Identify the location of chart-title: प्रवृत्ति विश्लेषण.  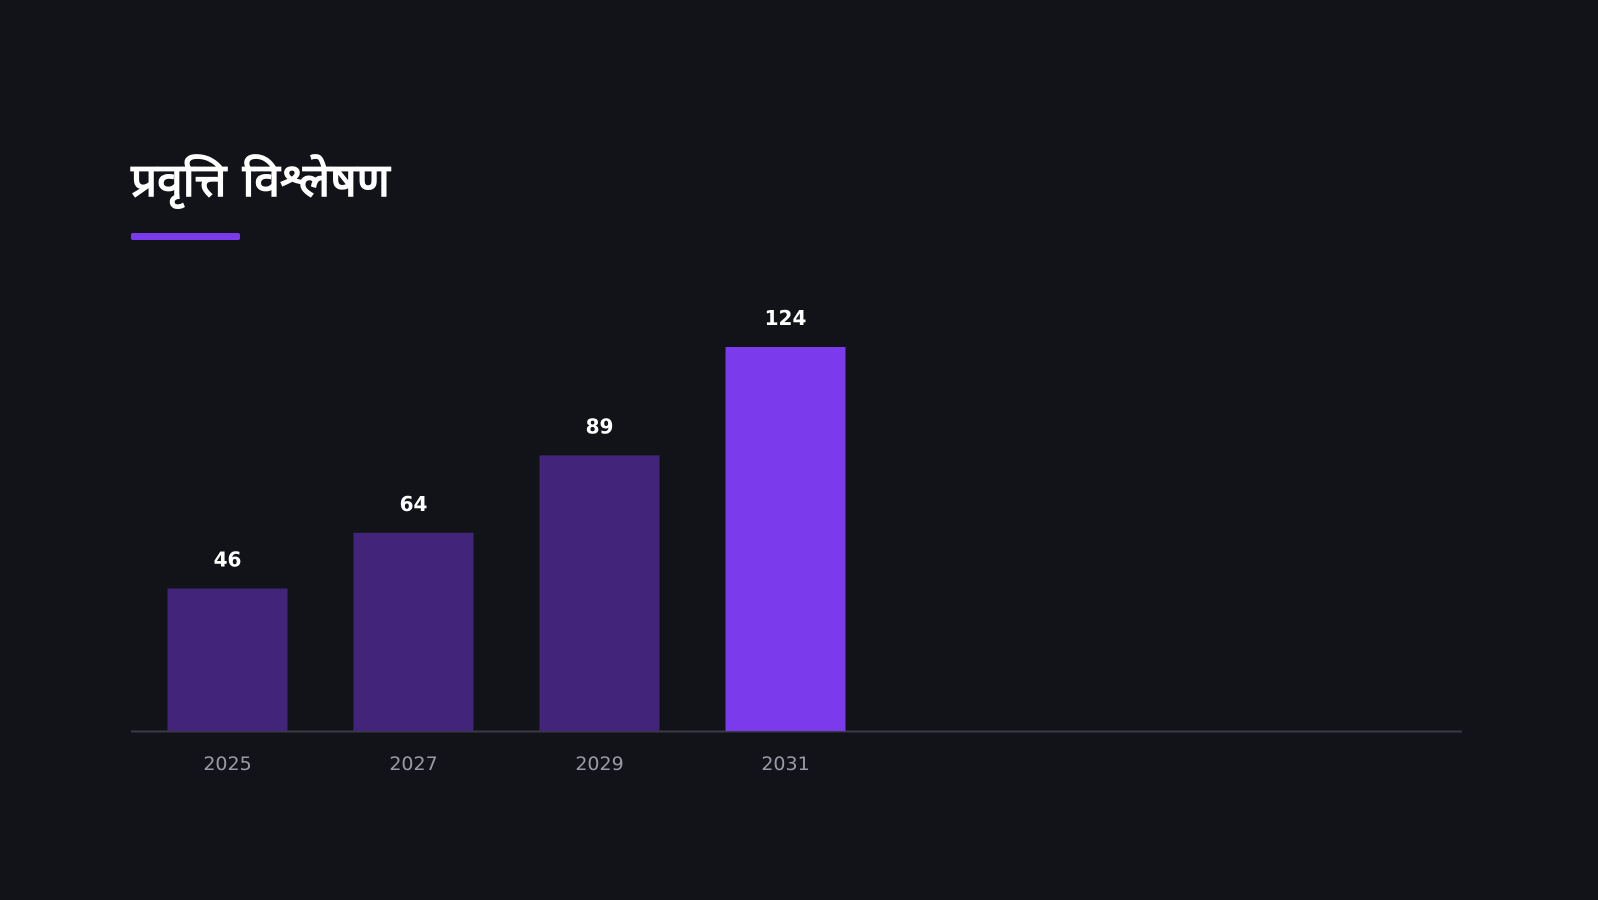
(260, 180).